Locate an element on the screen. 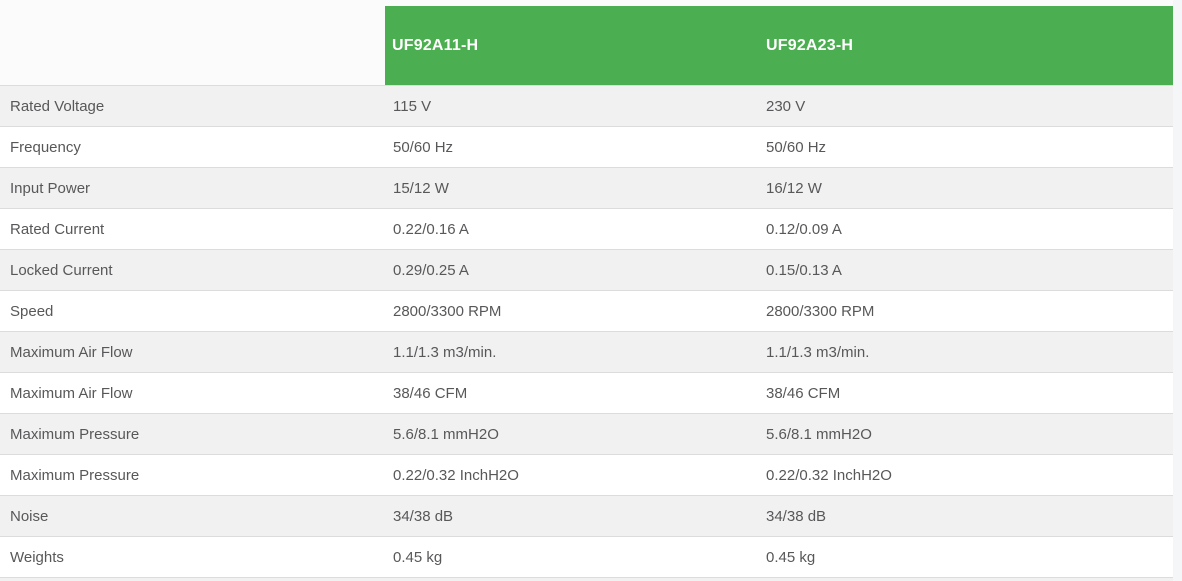  table-header-row: UF92A11-H UF92A23-H is located at coordinates (586, 42).